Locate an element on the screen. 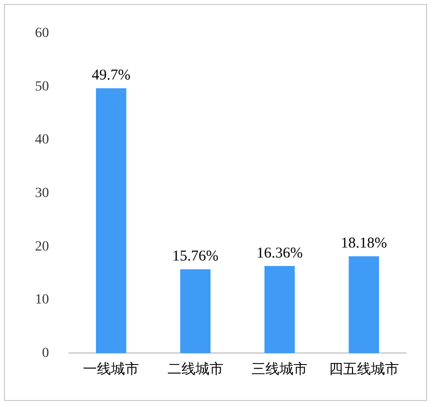 Image resolution: width=433 pixels, height=407 pixels. x-tick-label: 二线城市 is located at coordinates (195, 369).